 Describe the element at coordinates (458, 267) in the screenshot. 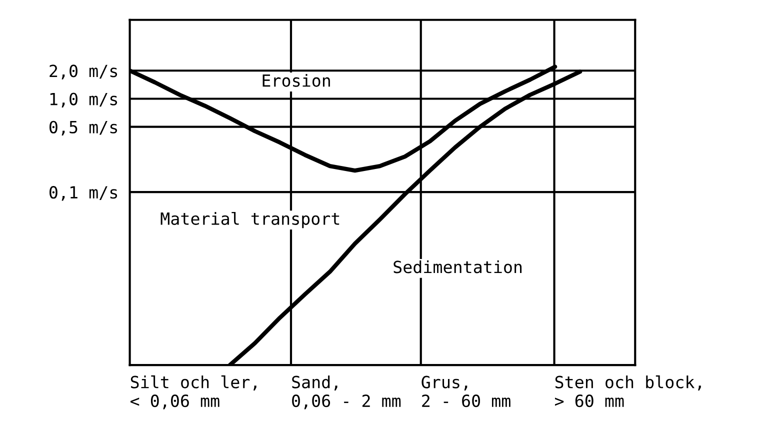

I see `annotation: Sedimentation` at that location.